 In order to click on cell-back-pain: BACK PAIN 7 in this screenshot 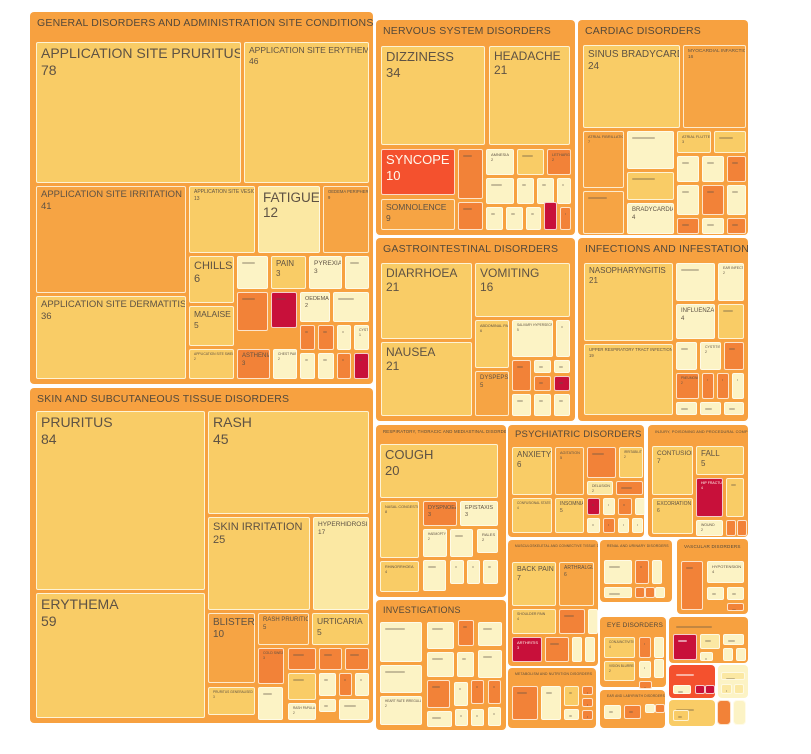, I will do `click(534, 584)`.